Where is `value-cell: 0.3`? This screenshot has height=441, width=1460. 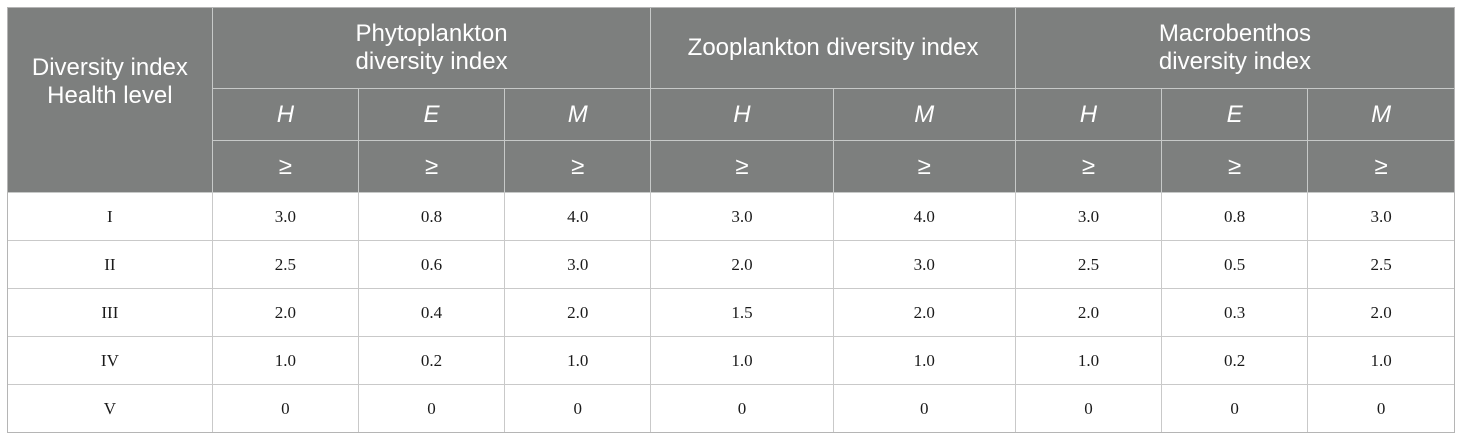
value-cell: 0.3 is located at coordinates (1235, 312).